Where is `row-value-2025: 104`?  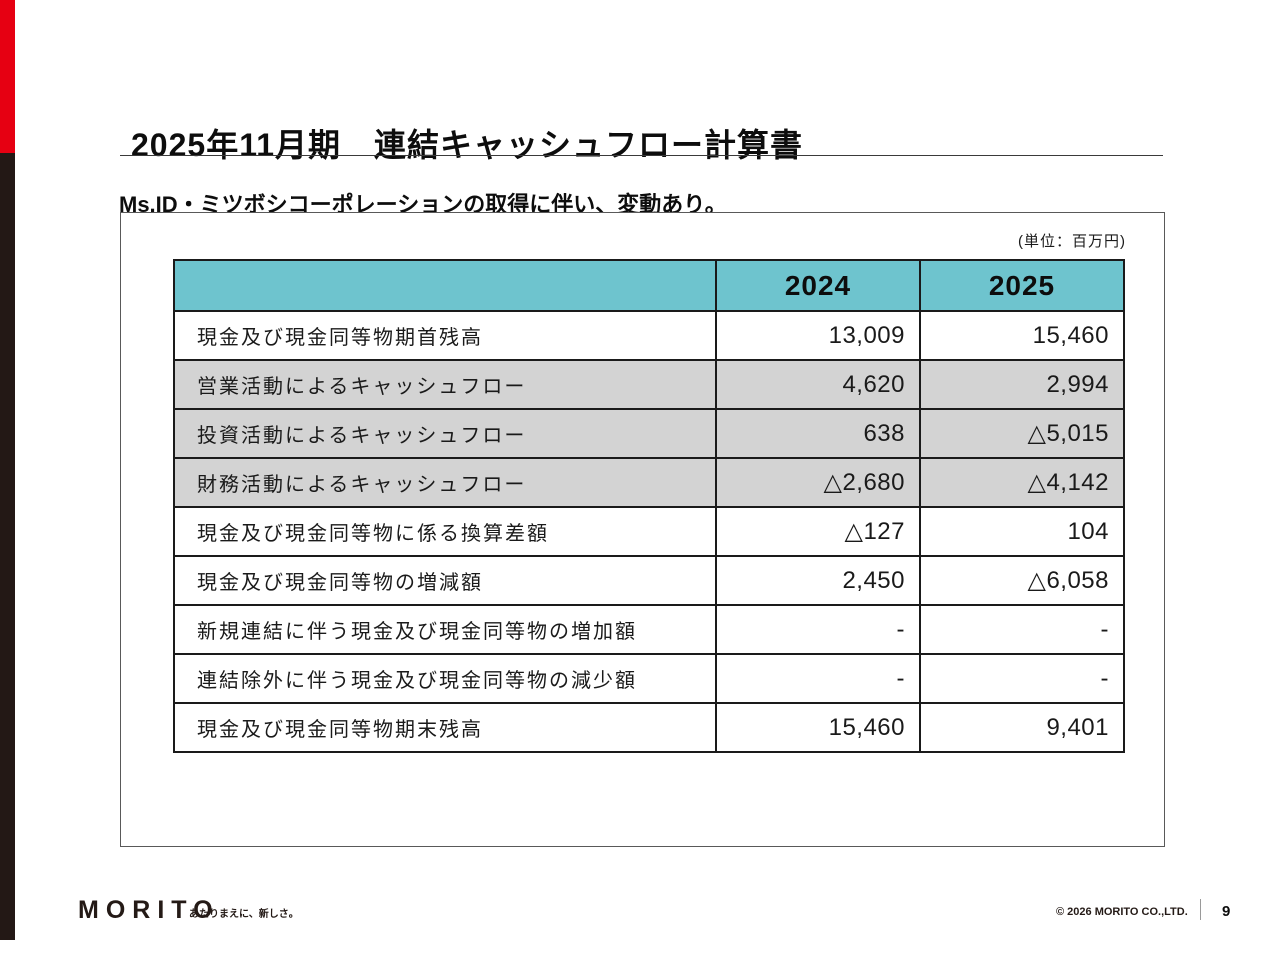
row-value-2025: 104 is located at coordinates (1022, 531).